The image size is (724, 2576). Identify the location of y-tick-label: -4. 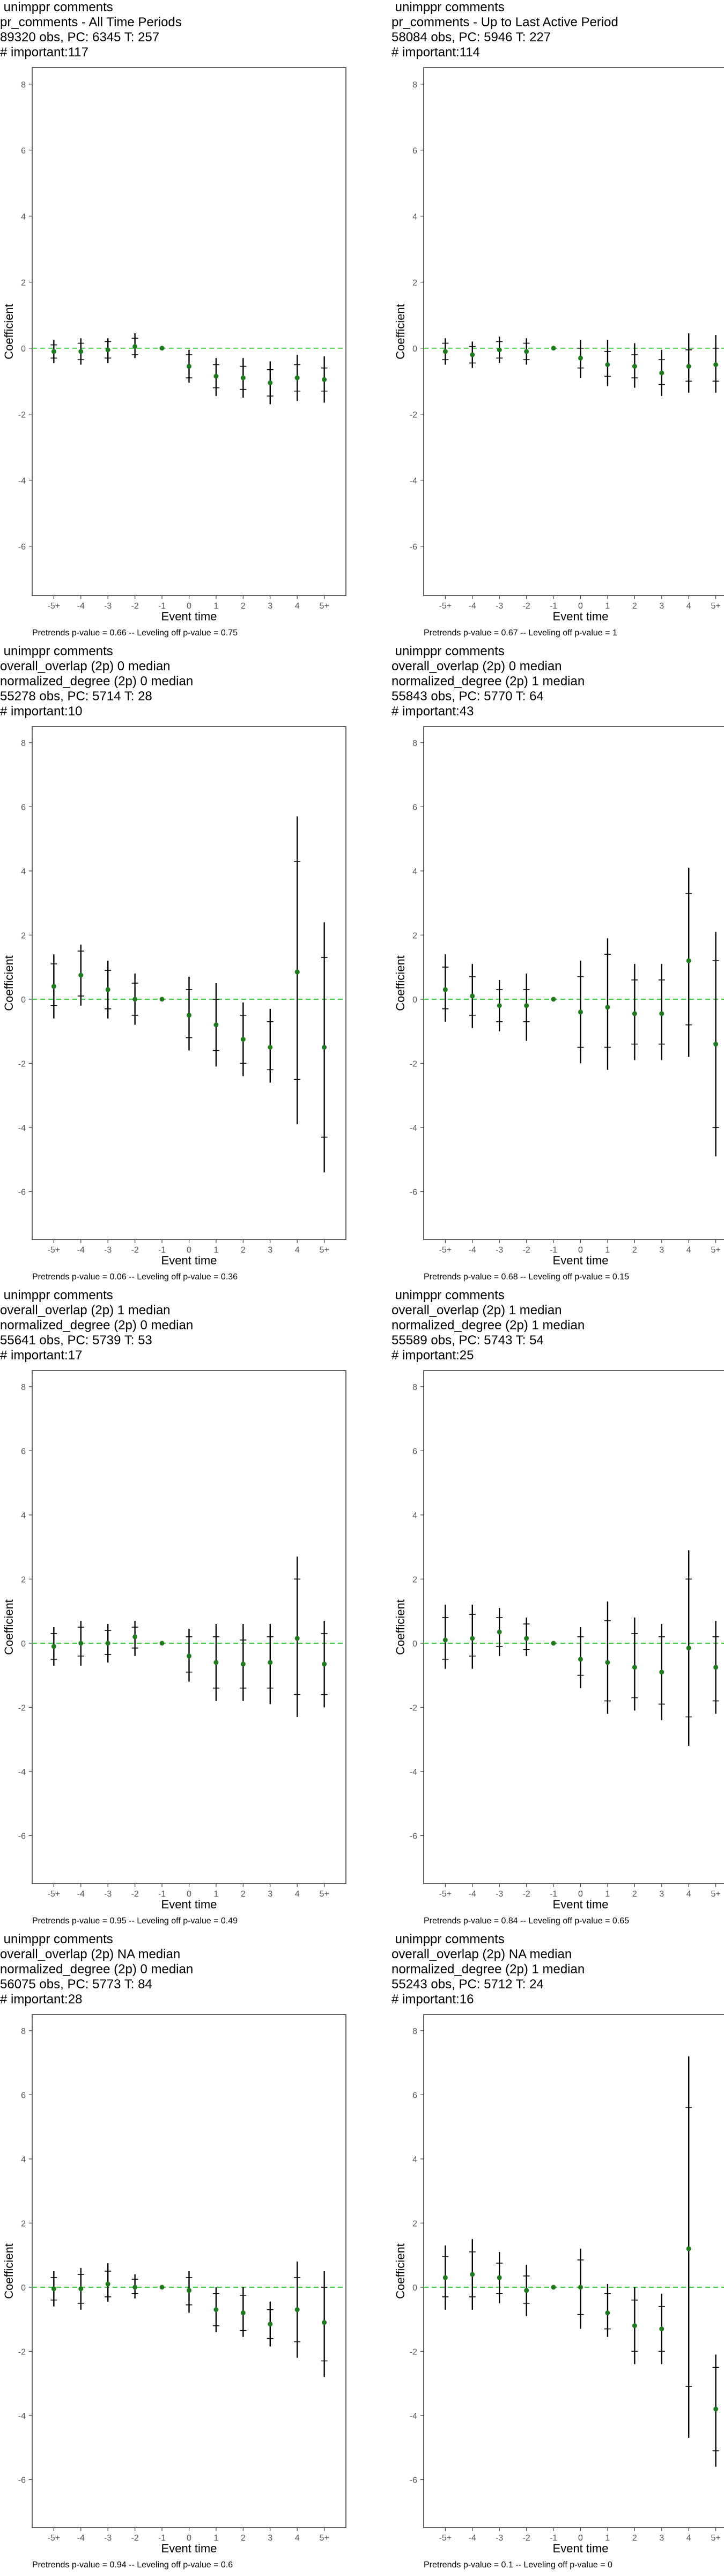
(413, 2416).